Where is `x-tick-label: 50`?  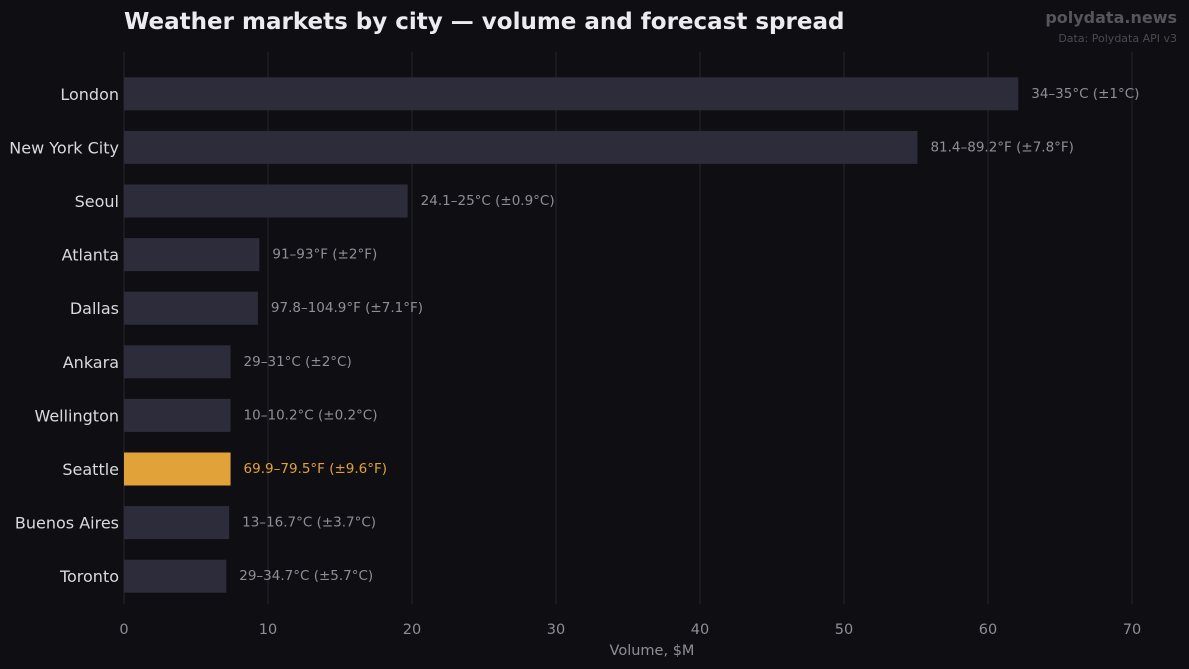 x-tick-label: 50 is located at coordinates (844, 630).